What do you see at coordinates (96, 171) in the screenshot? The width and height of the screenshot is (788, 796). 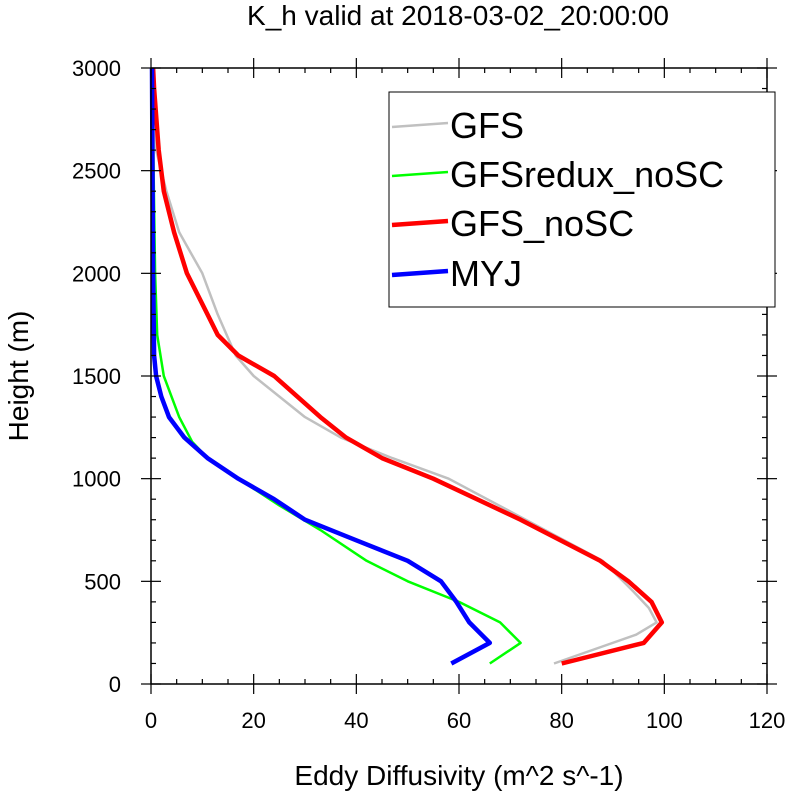 I see `y-tick-label: 2500` at bounding box center [96, 171].